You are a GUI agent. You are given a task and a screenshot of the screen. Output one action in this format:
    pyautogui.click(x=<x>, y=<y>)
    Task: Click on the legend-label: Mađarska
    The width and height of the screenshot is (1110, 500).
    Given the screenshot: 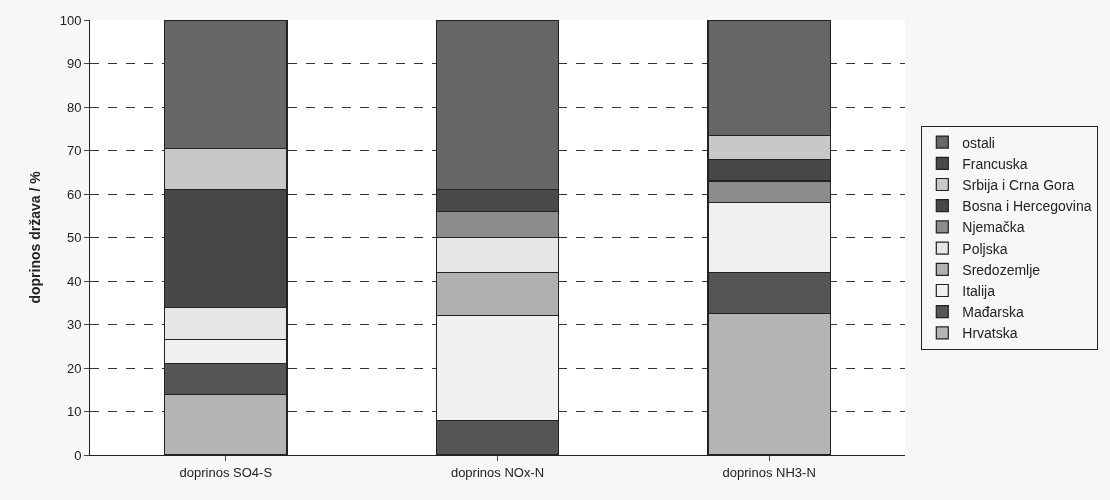 What is the action you would take?
    pyautogui.click(x=993, y=312)
    